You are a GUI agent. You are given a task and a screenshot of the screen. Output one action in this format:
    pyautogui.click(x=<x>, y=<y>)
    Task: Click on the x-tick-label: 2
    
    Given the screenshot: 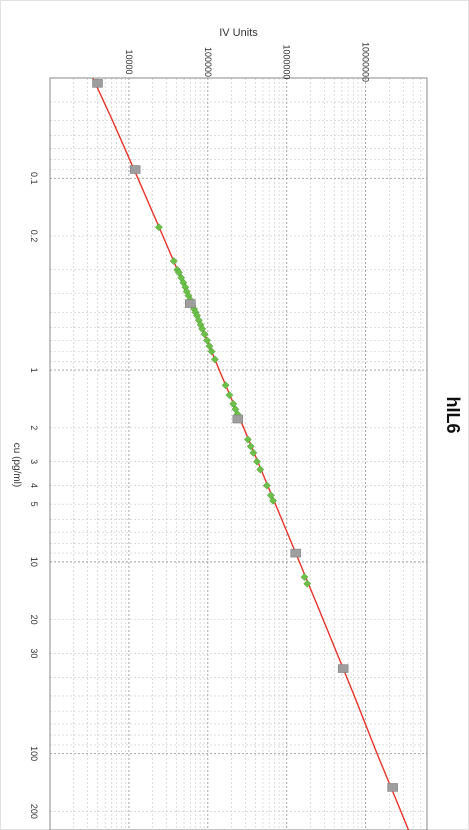 What is the action you would take?
    pyautogui.click(x=34, y=427)
    